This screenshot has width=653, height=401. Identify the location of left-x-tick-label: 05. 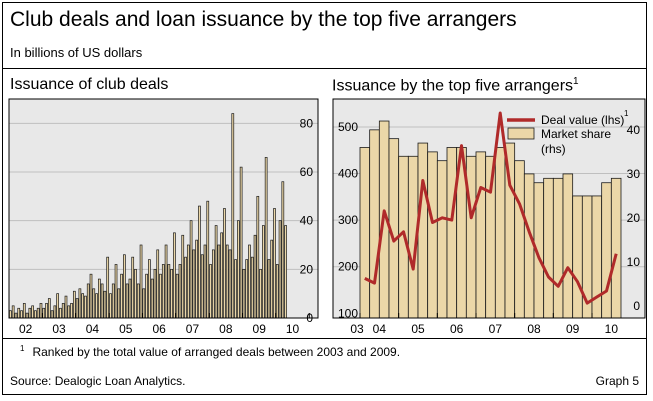
(126, 329).